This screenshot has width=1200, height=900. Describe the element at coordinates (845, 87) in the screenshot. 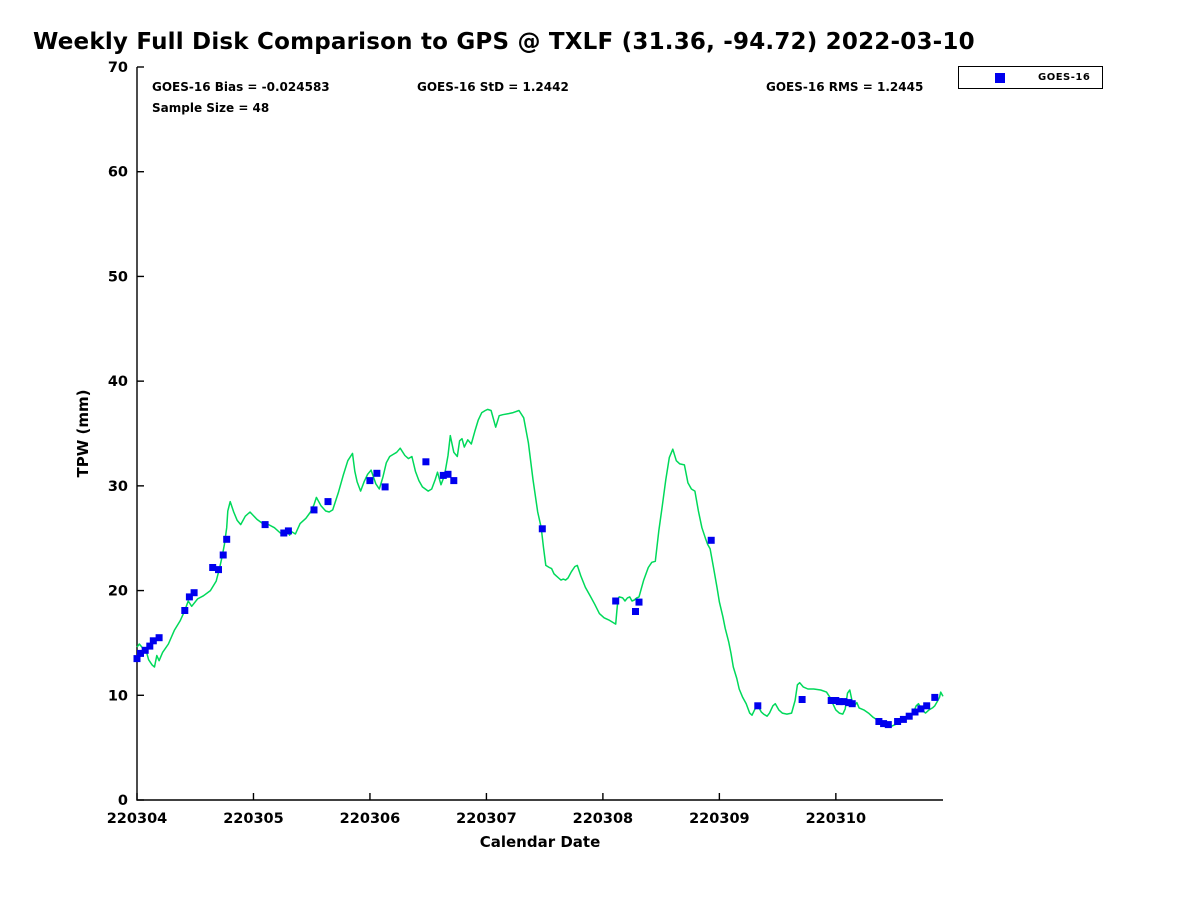

I see `stat-rms: GOES-16 RMS = 1.2445` at that location.